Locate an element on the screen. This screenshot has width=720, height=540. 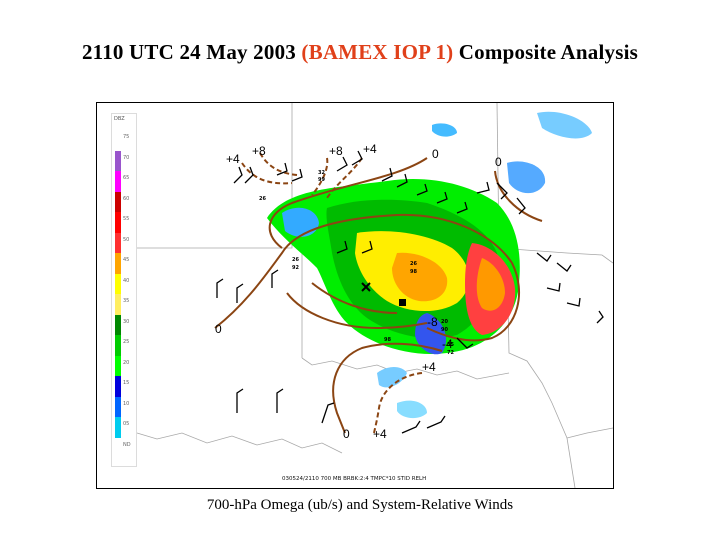
legend-level-label: 30 is located at coordinates (126, 321).